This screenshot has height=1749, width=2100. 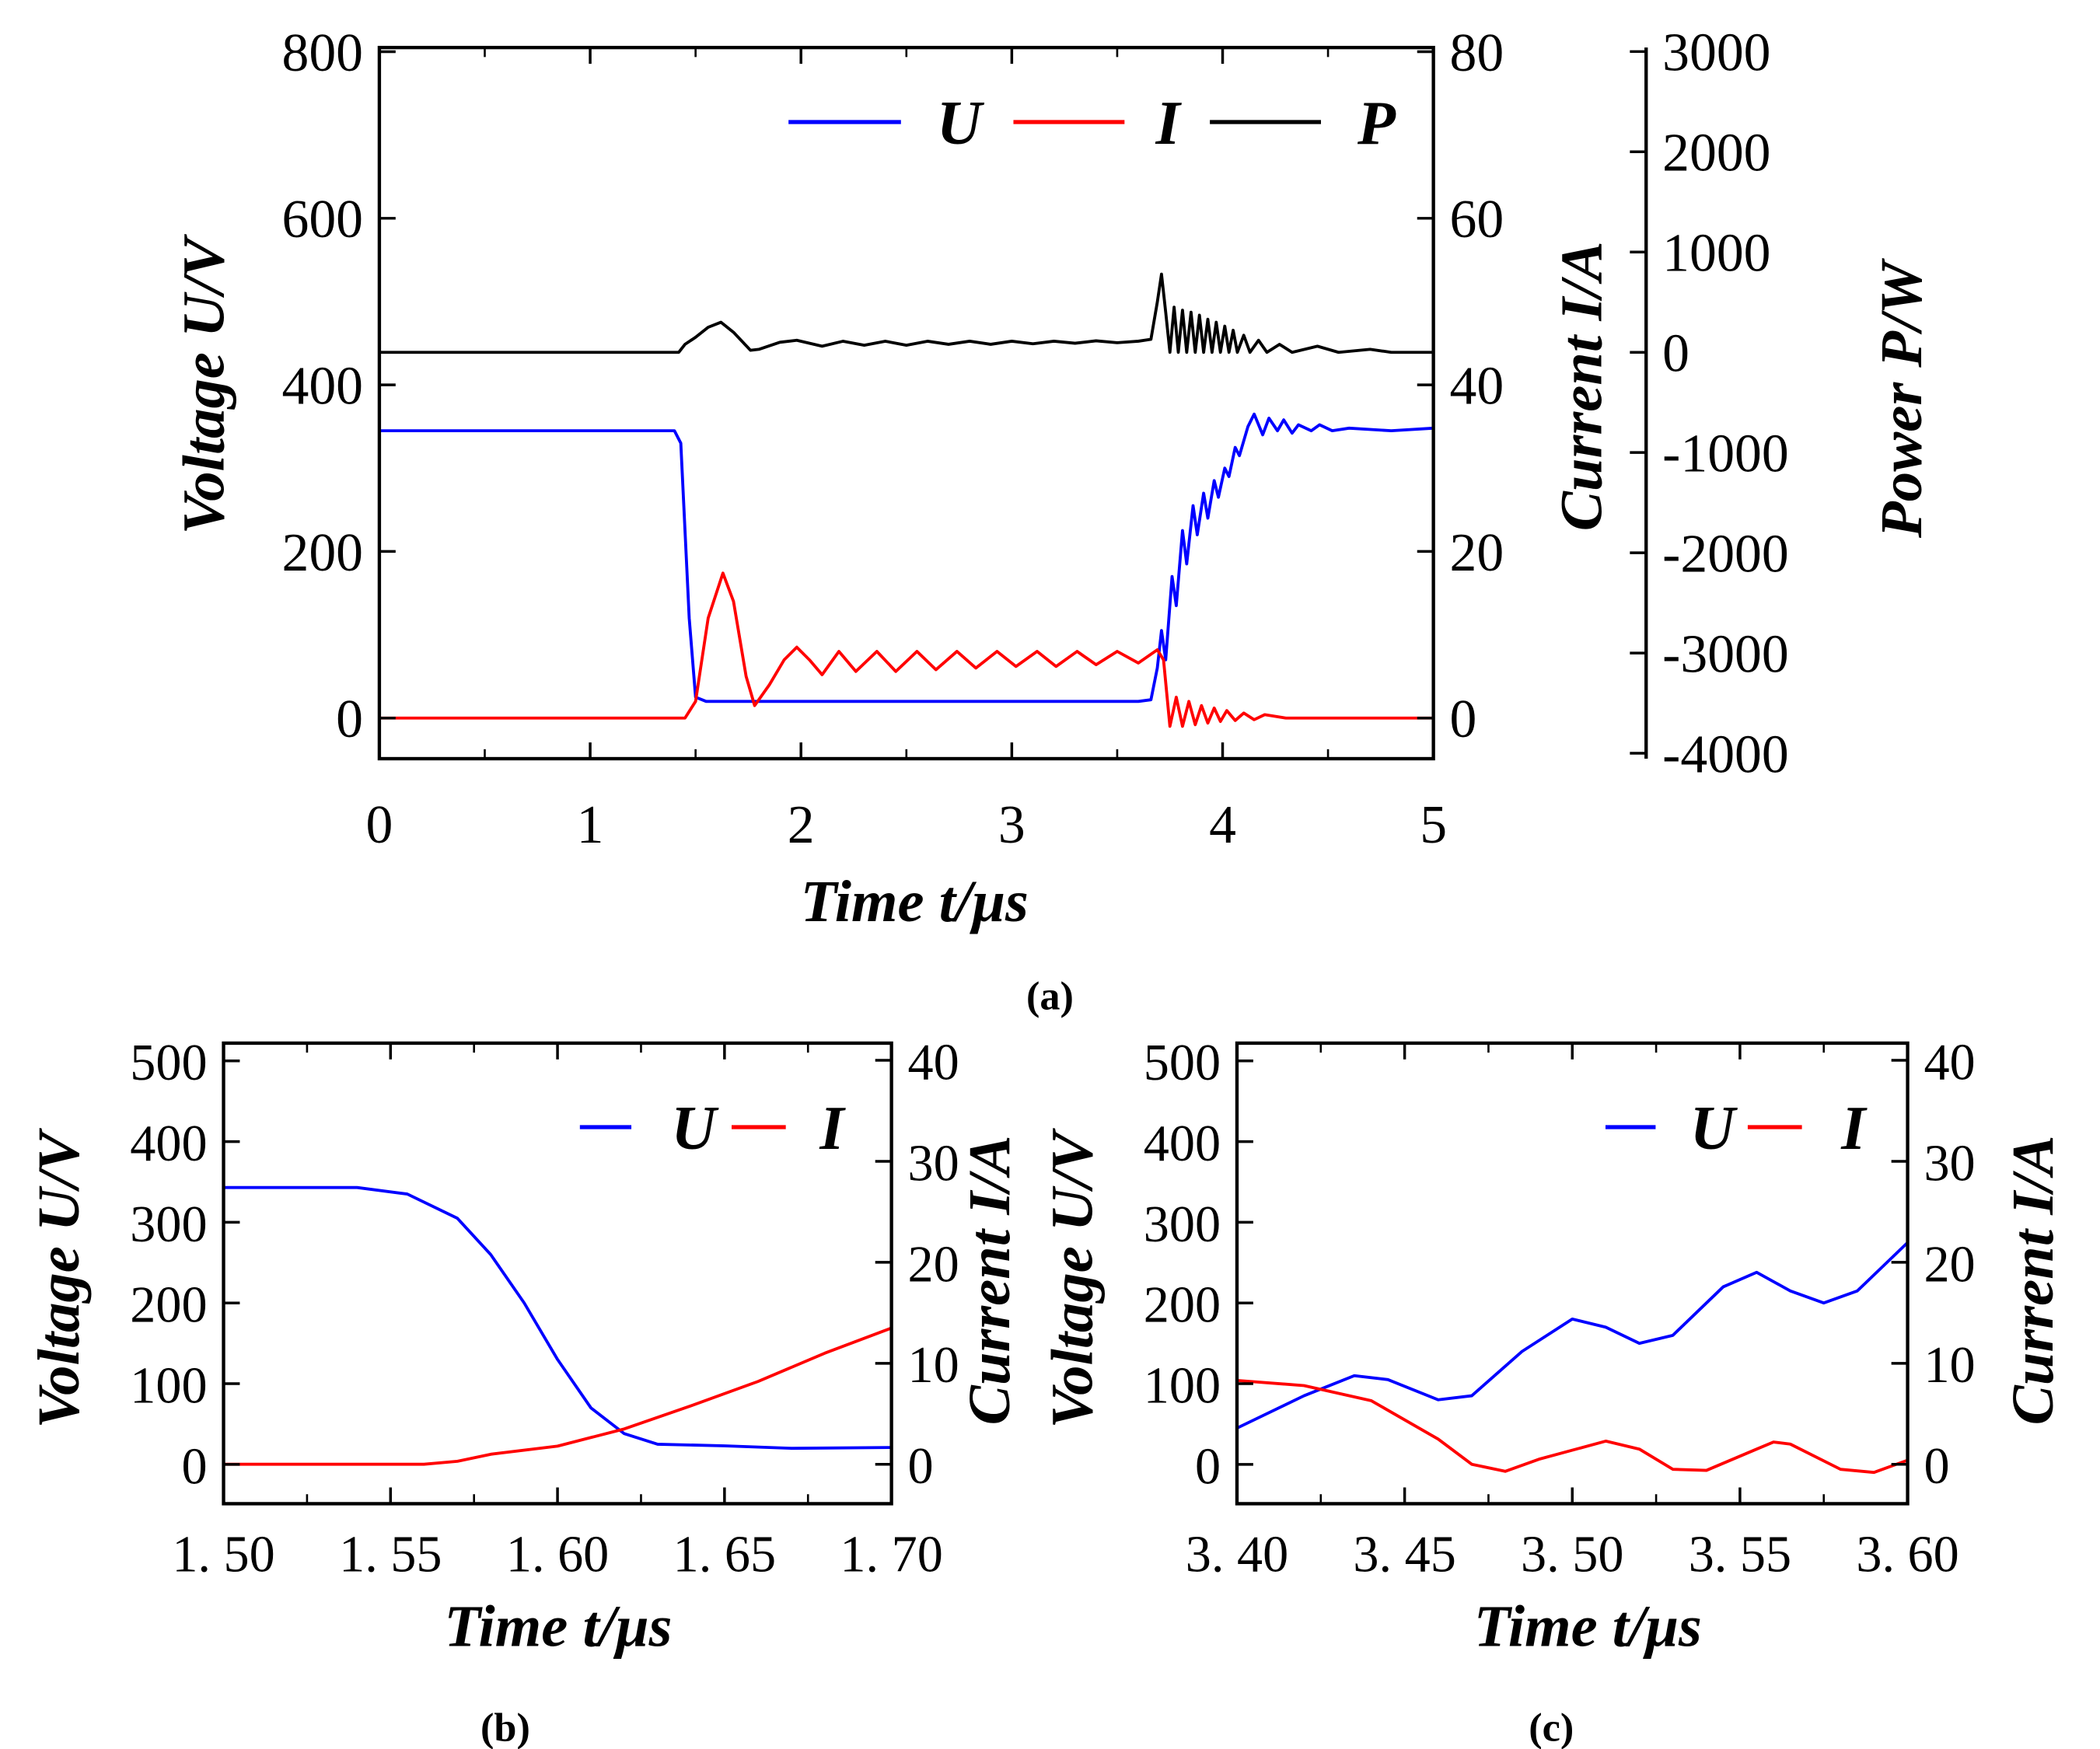 What do you see at coordinates (1551, 1727) in the screenshot?
I see `panel-label: (c)` at bounding box center [1551, 1727].